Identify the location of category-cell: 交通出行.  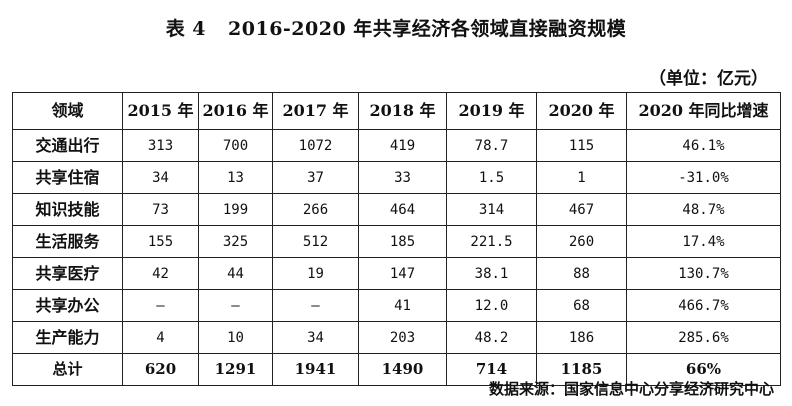
(67, 145).